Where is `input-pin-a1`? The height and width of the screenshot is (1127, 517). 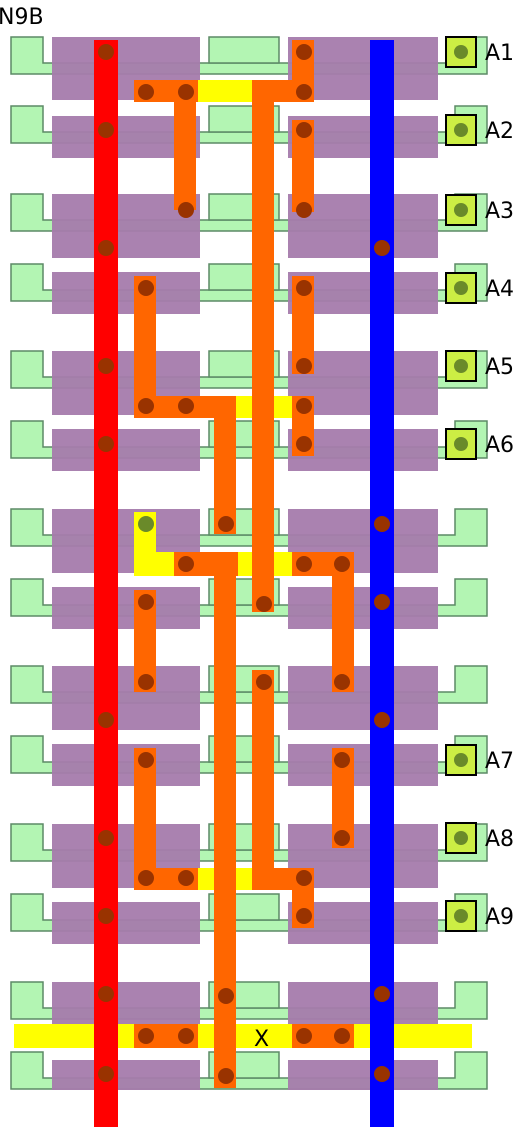
input-pin-a1 is located at coordinates (461, 52).